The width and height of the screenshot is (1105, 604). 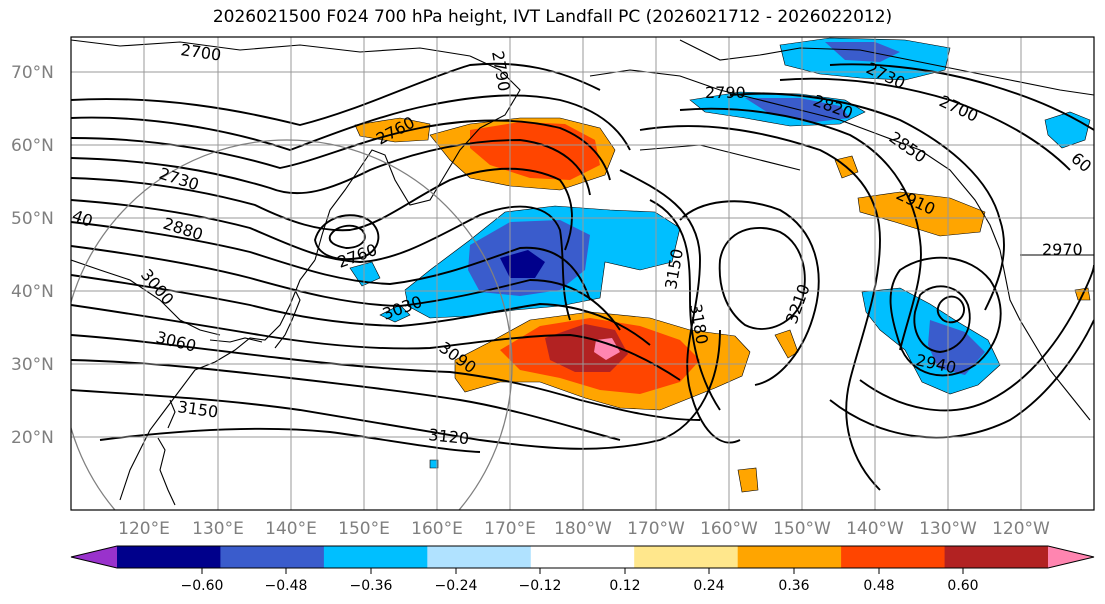 I want to click on lat-label: 40°N, so click(x=32, y=292).